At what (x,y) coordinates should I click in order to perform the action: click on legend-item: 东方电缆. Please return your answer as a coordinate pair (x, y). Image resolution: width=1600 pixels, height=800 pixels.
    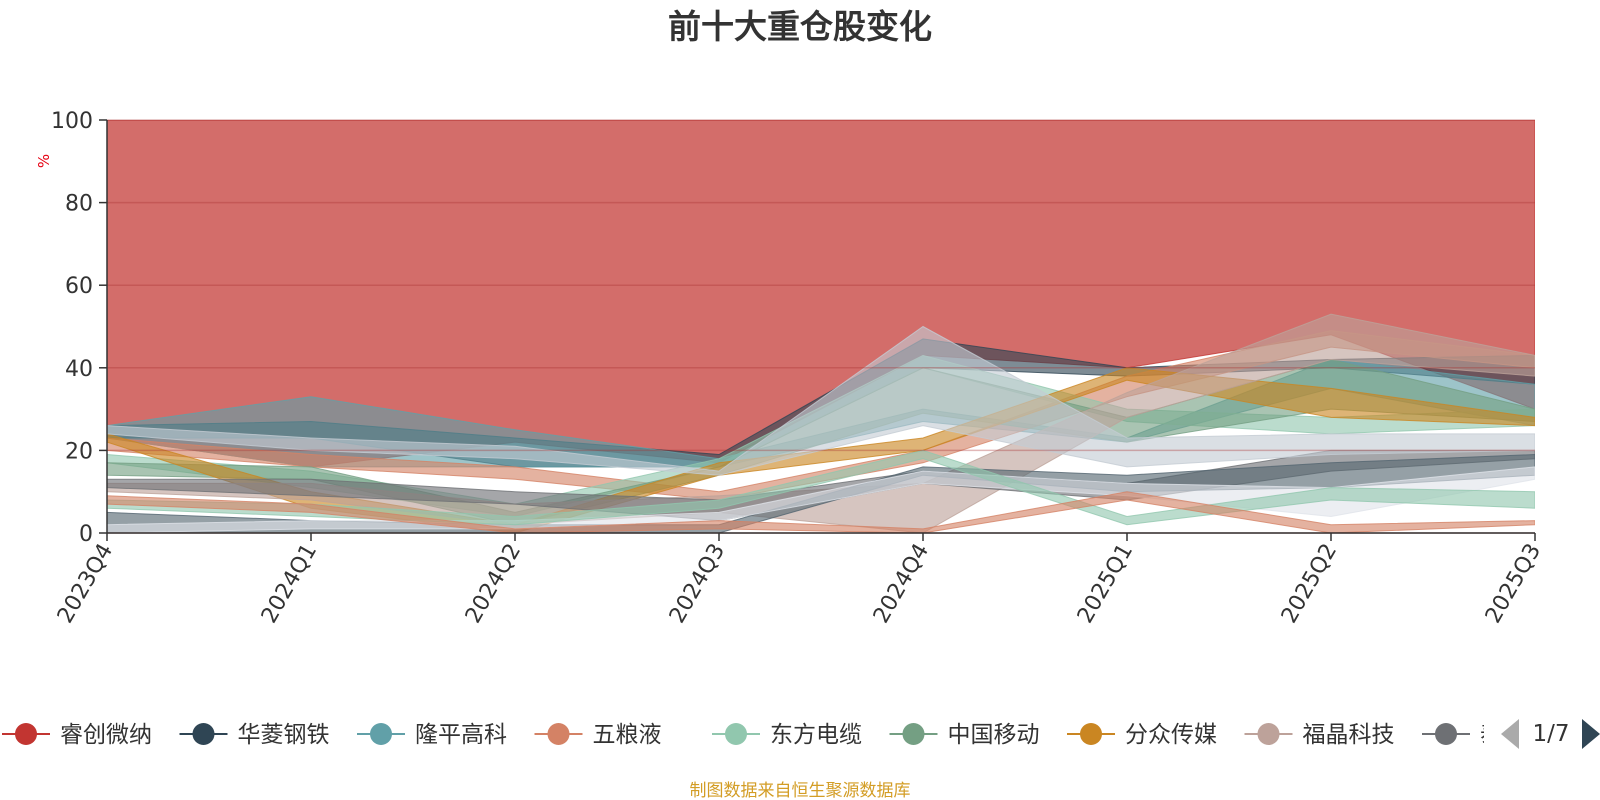
    Looking at the image, I should click on (787, 735).